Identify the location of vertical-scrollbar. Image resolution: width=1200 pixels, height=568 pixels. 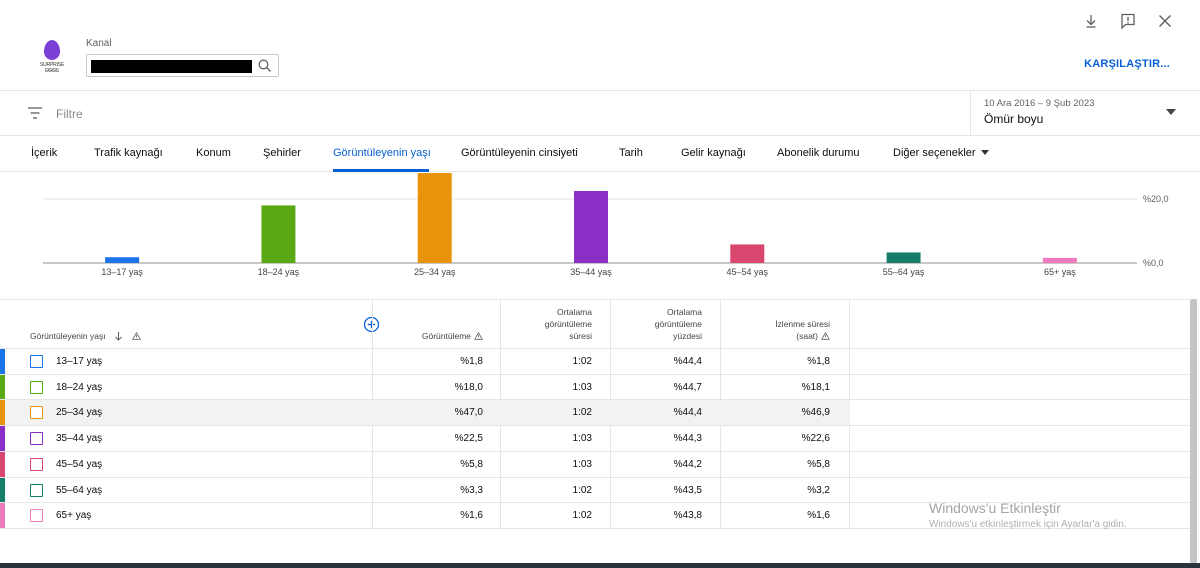
(1193, 431).